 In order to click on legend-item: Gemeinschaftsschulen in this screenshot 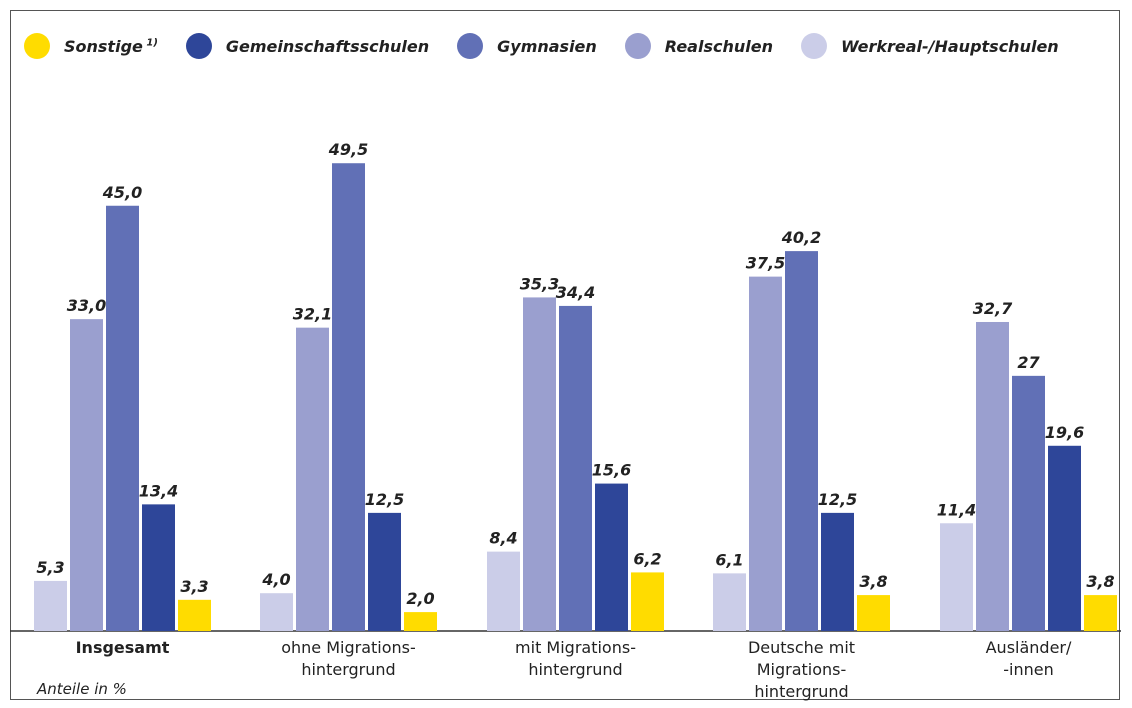, I will do `click(307, 46)`.